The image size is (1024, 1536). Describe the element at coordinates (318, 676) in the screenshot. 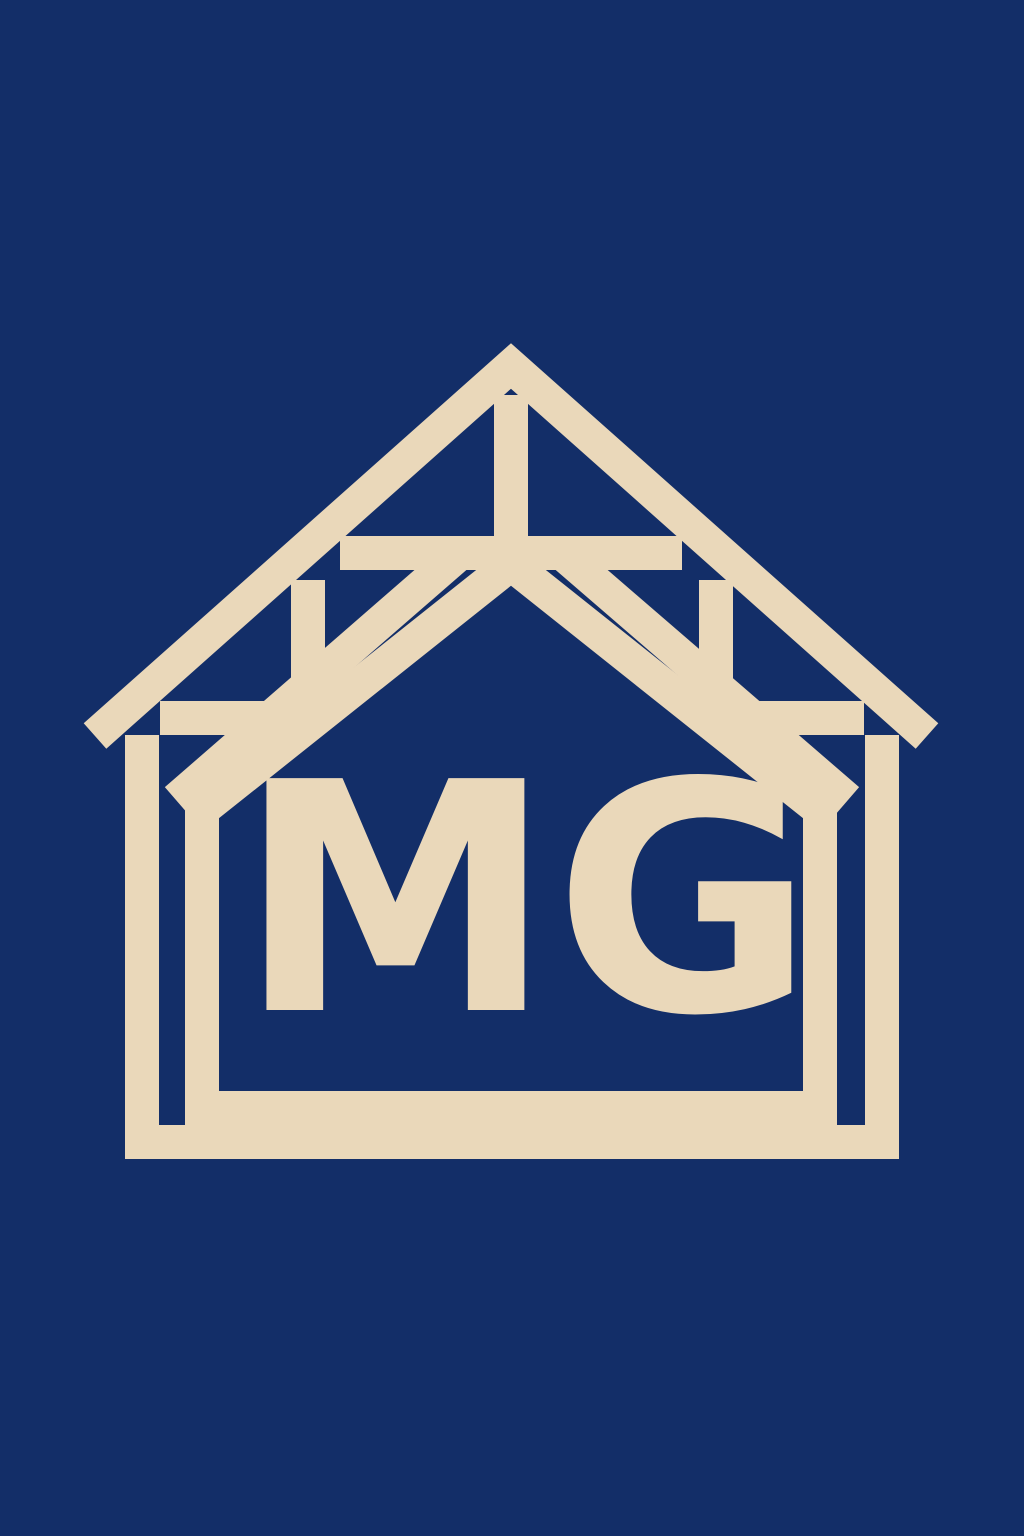

I see `truss-left-brace` at that location.